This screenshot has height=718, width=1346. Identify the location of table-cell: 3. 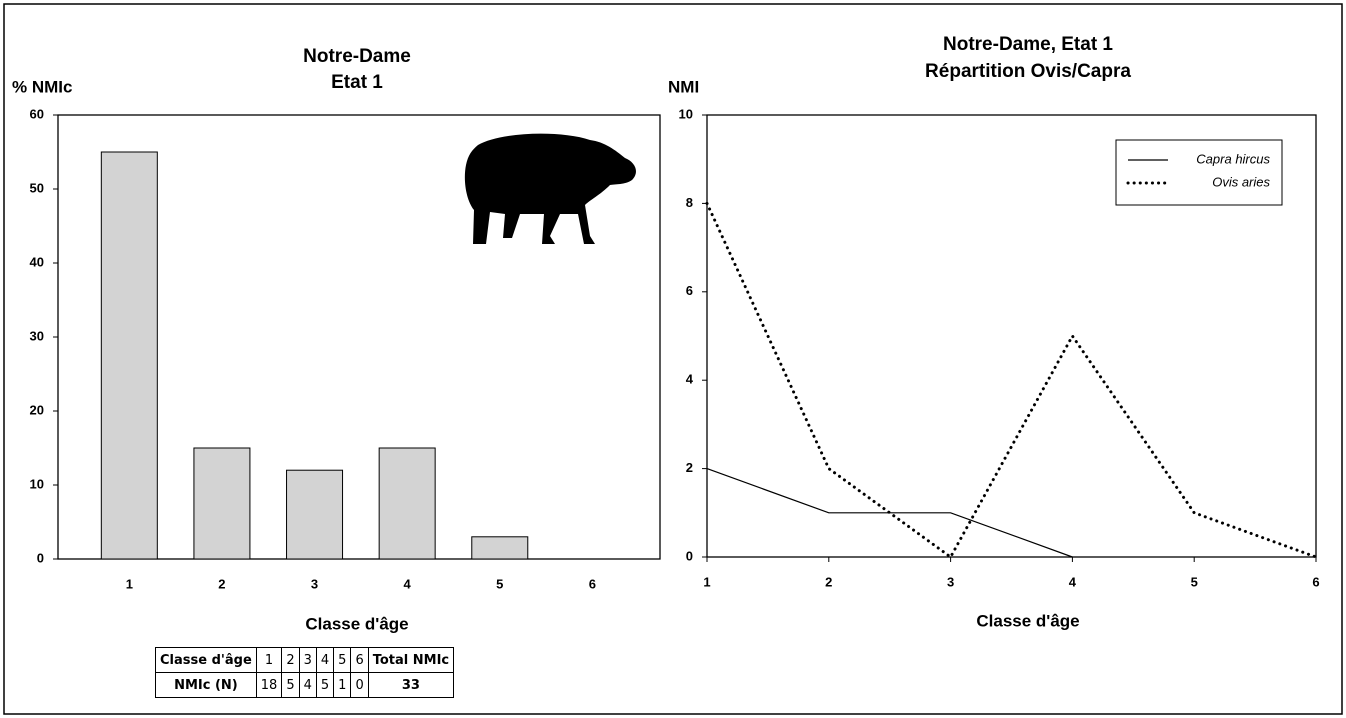
(307, 660).